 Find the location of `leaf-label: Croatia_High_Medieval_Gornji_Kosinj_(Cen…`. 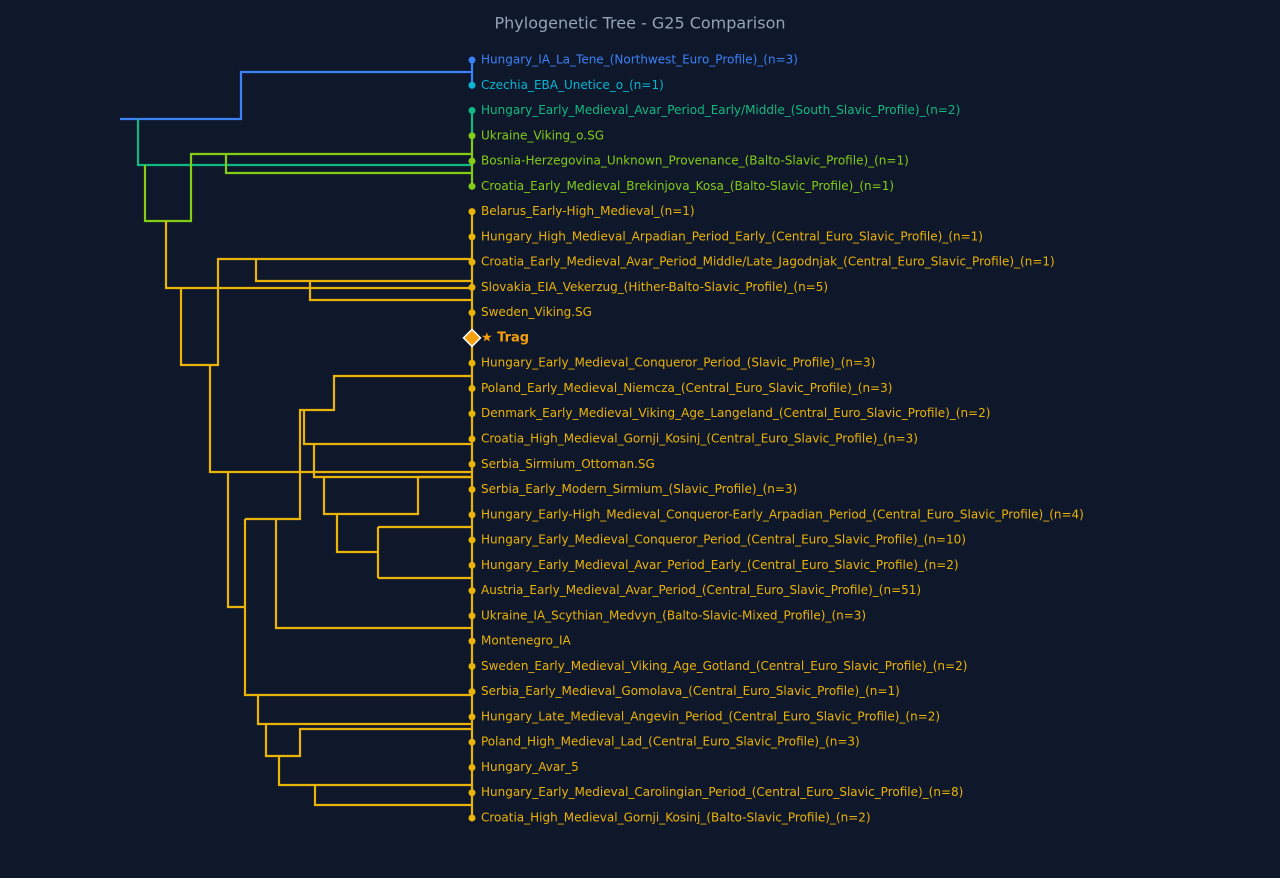

leaf-label: Croatia_High_Medieval_Gornji_Kosinj_(Cen… is located at coordinates (699, 439).